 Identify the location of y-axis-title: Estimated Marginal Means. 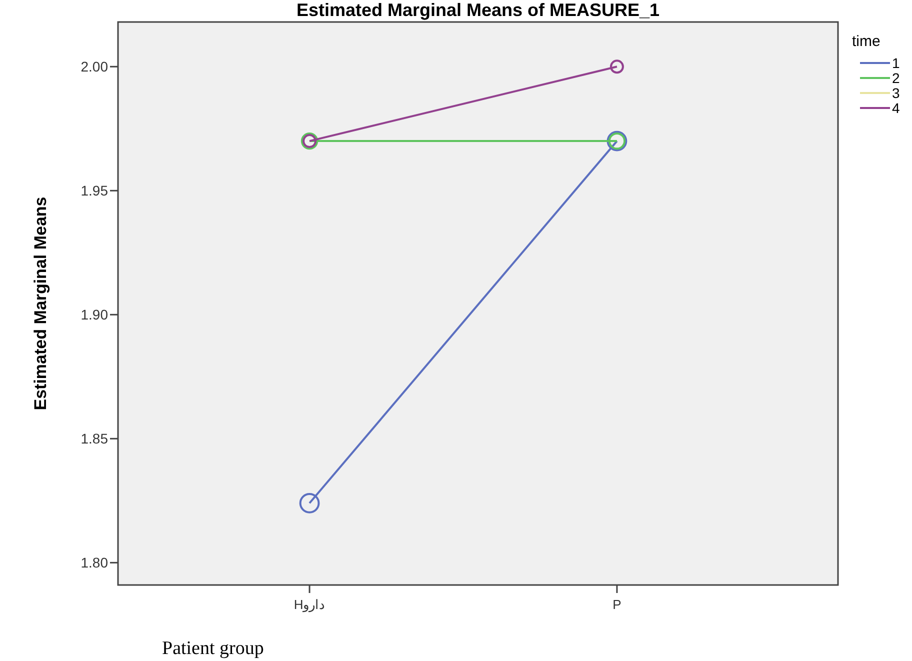
(40, 303).